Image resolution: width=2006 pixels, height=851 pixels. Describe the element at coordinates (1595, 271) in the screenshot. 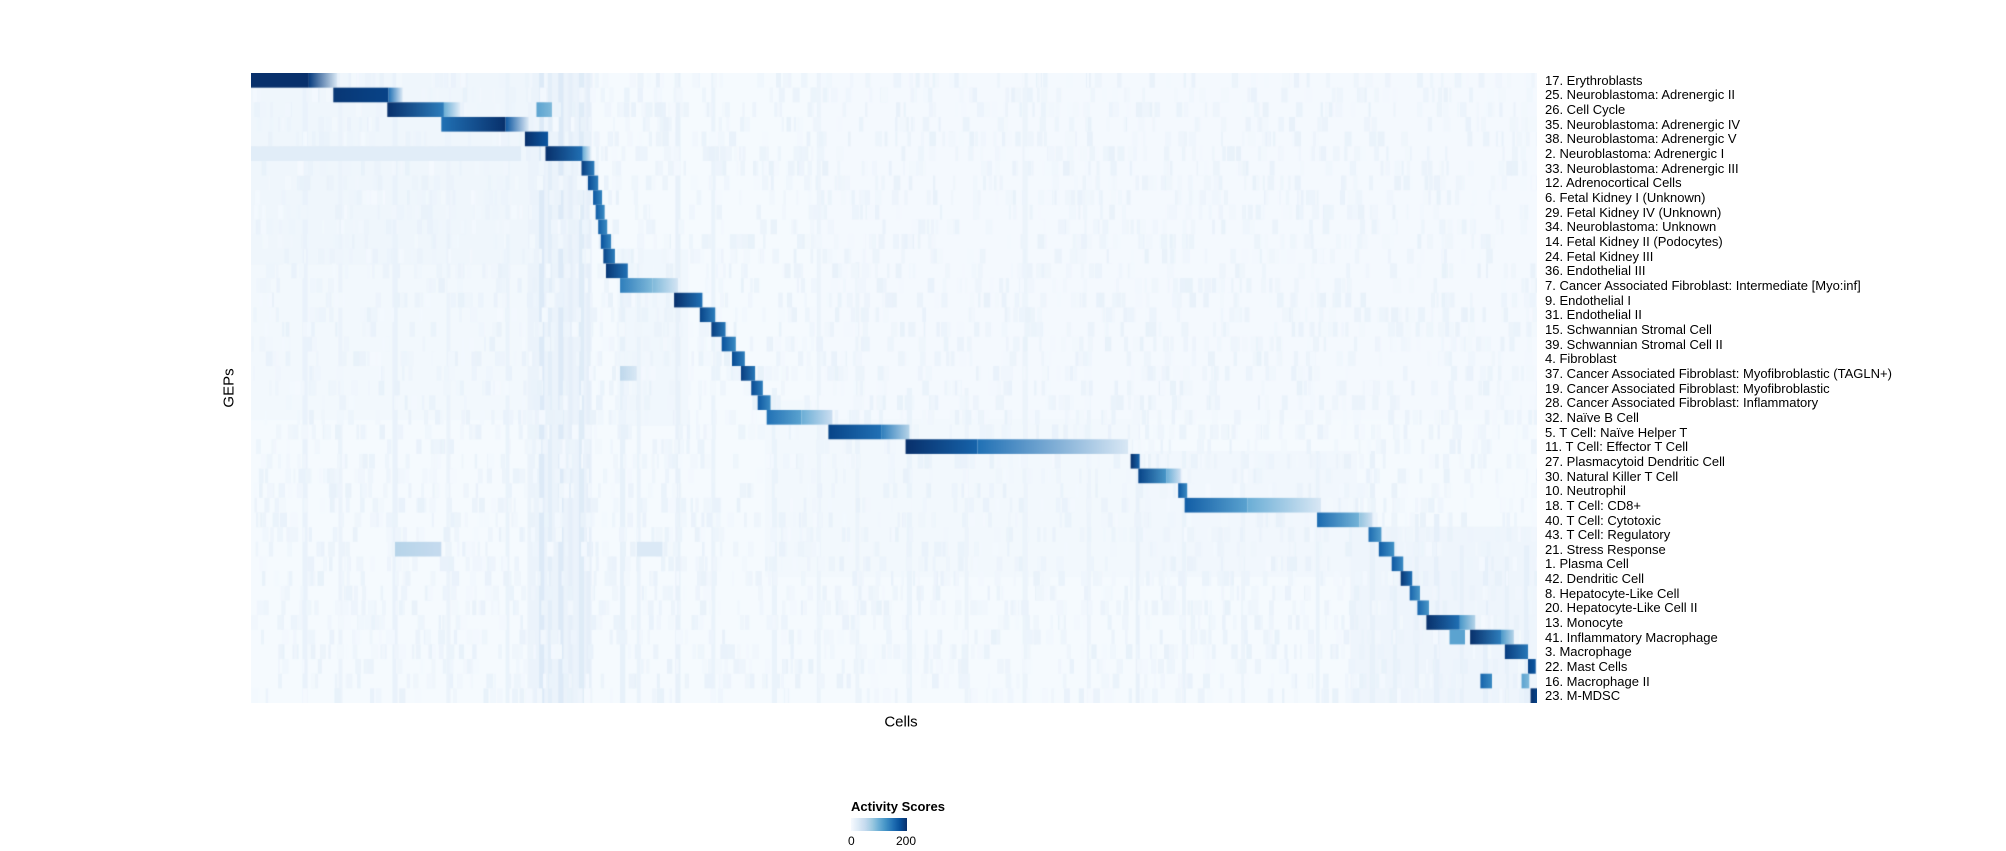

I see `row-label: 36. Endothelial III` at that location.